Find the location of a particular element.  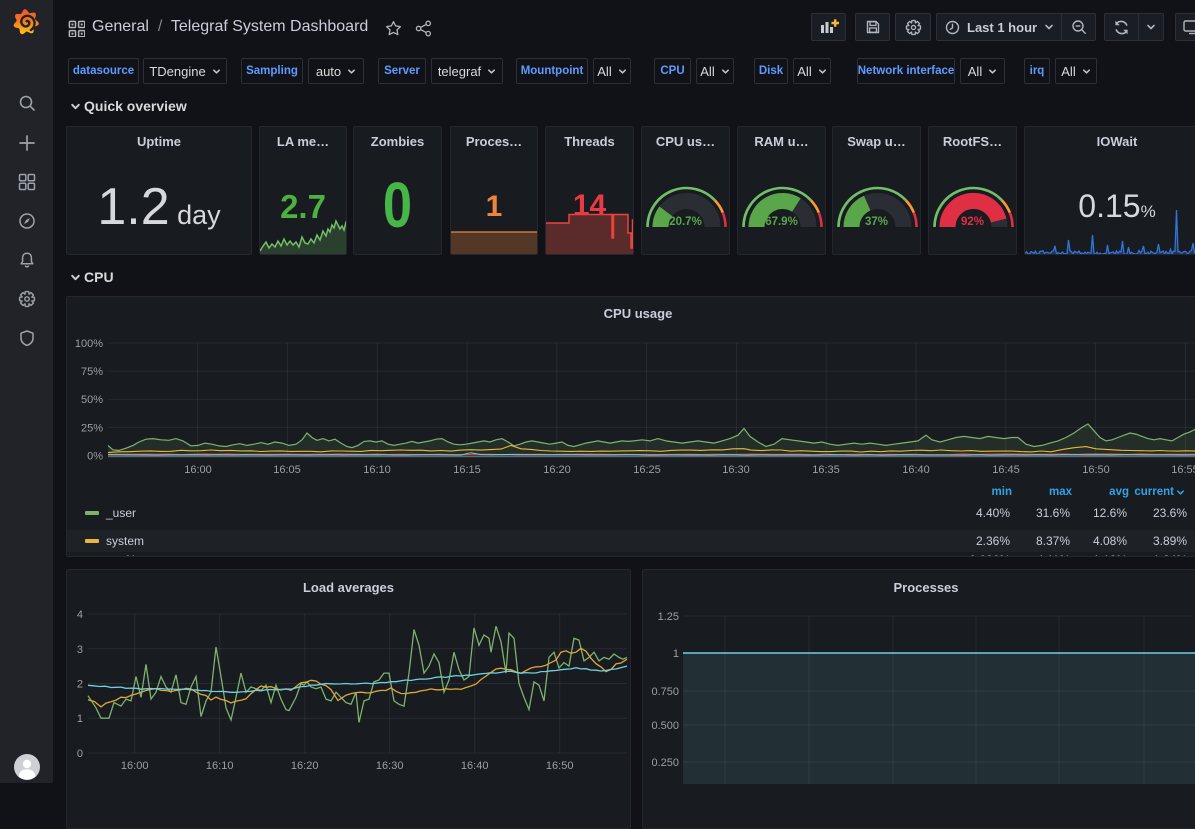

svg-text: 0 is located at coordinates (80, 754).